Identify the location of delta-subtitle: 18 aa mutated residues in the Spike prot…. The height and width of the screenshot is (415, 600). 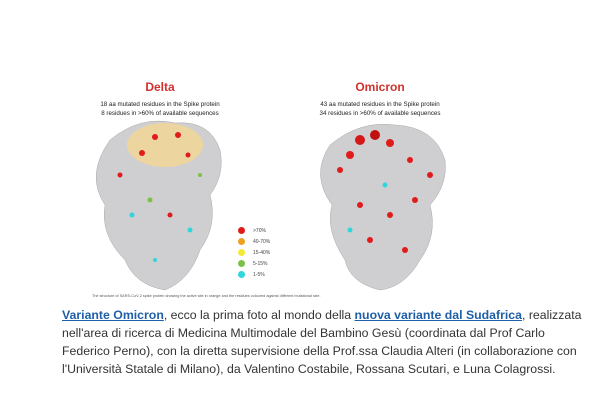
(160, 109).